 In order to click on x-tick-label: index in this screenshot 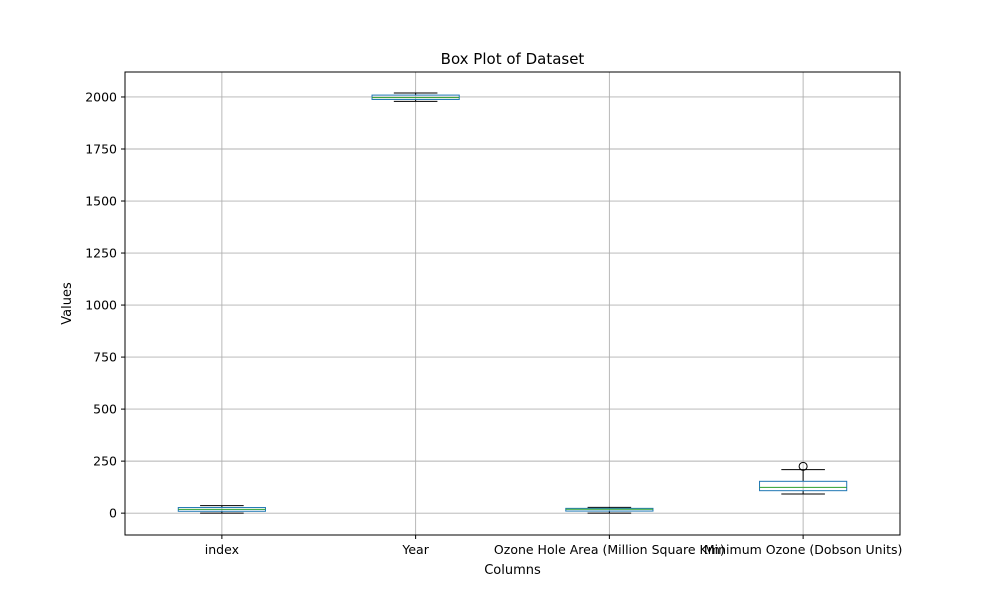, I will do `click(222, 549)`.